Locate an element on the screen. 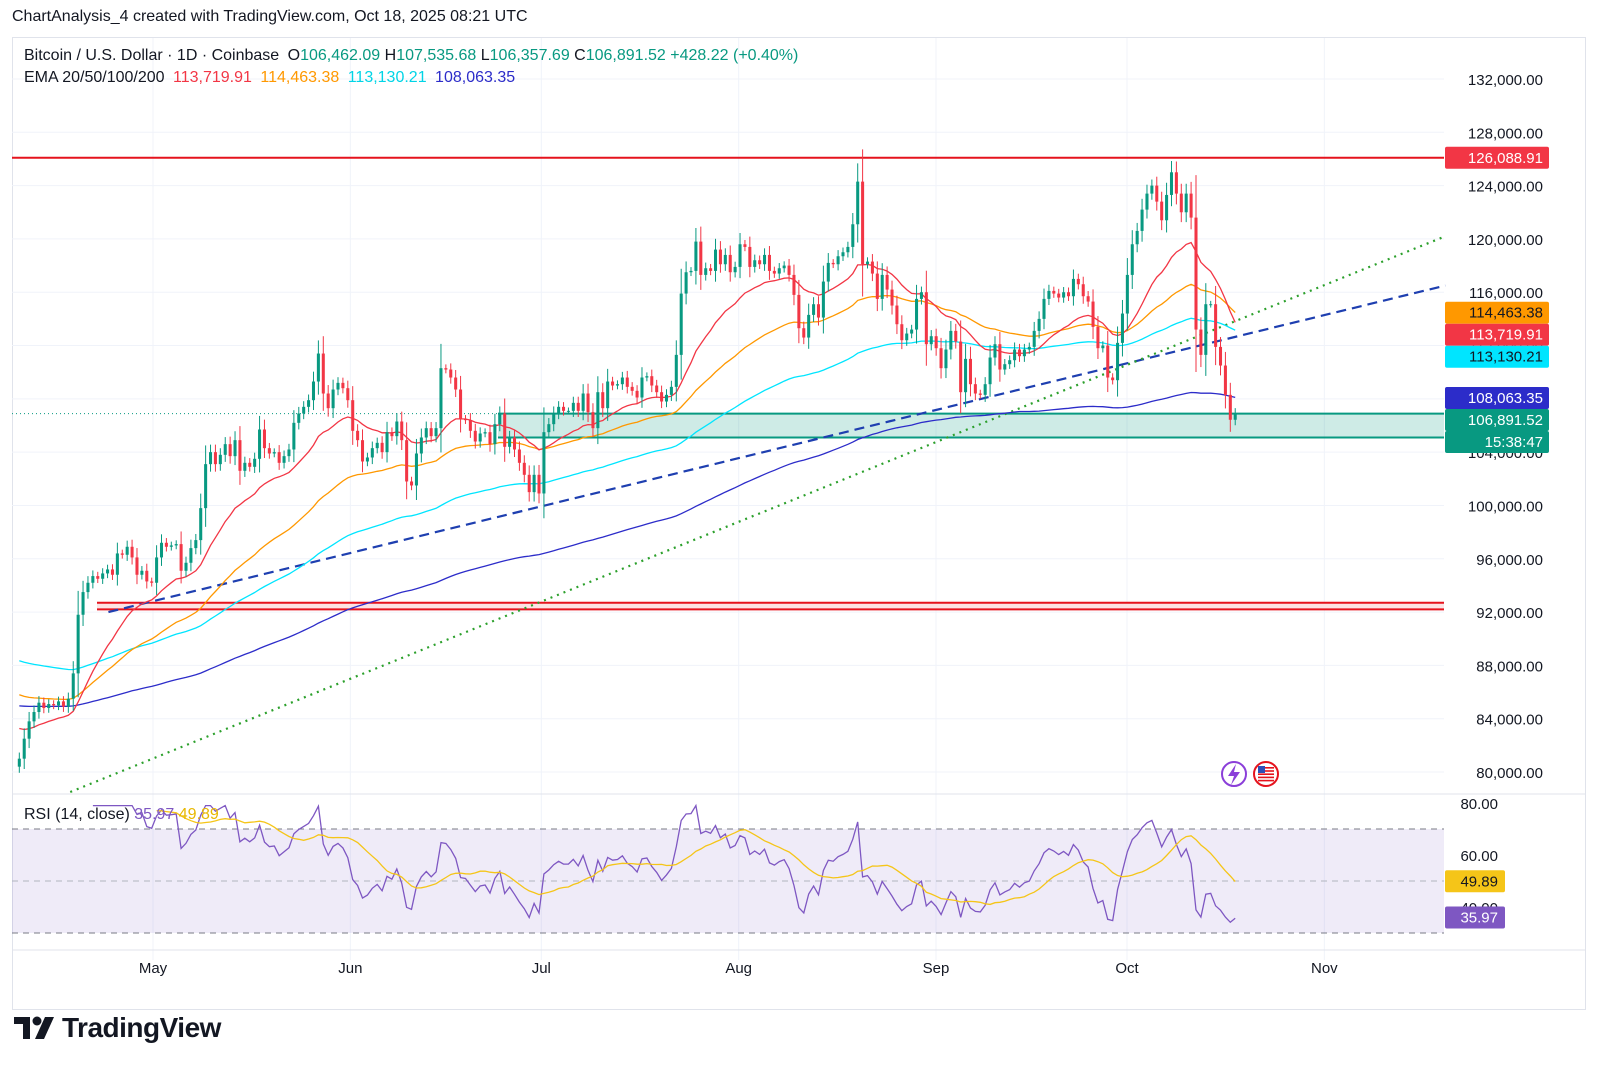 The width and height of the screenshot is (1600, 1084). price-axis-label: 80,000.00 is located at coordinates (1509, 773).